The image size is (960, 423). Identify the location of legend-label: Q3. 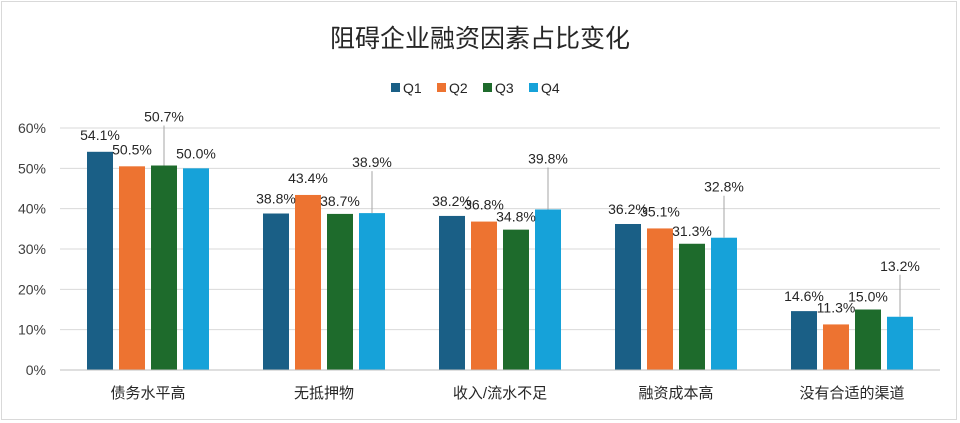
(504, 88).